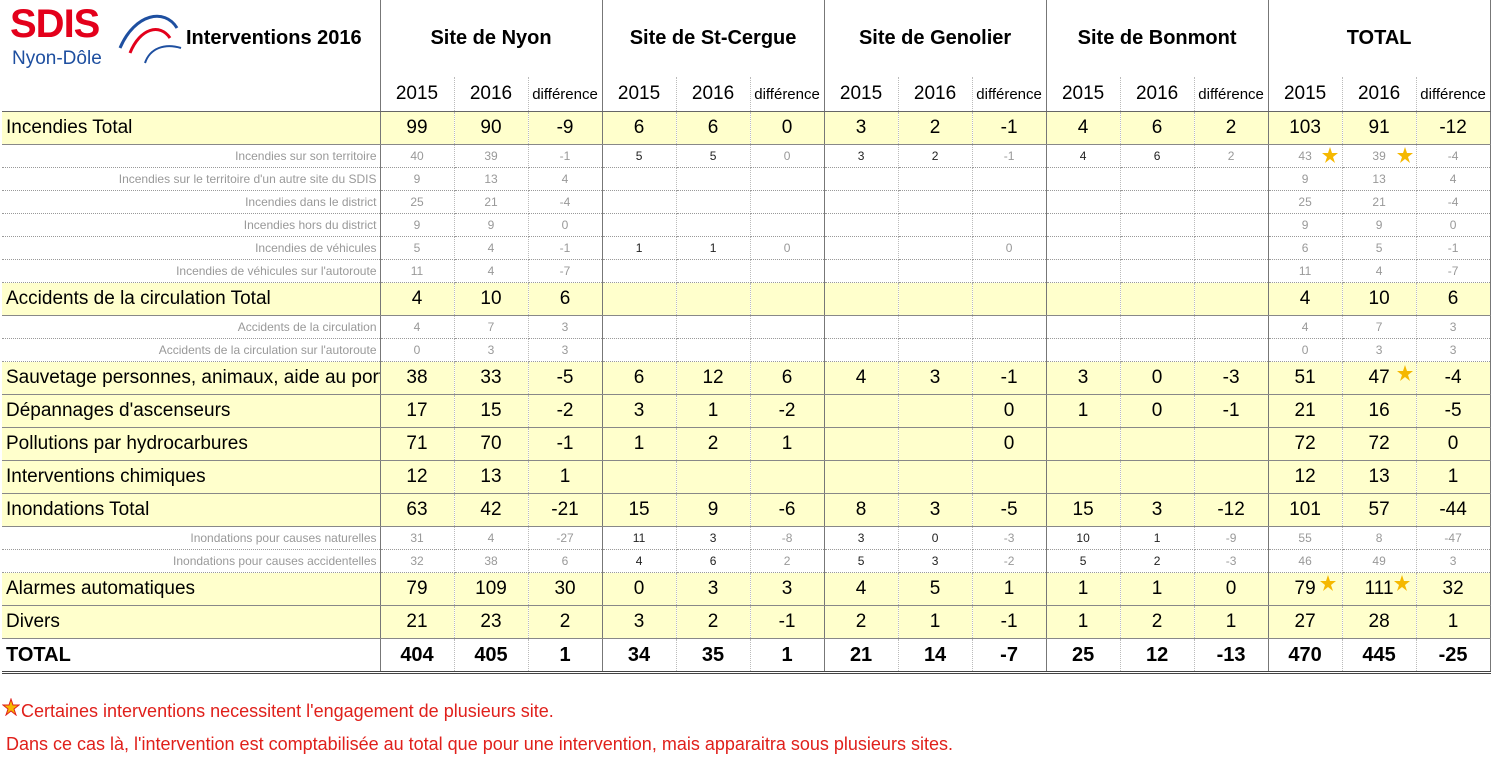 This screenshot has width=1491, height=757. What do you see at coordinates (191, 561) in the screenshot?
I see `row-label: Inondations pour causes accidentelles` at bounding box center [191, 561].